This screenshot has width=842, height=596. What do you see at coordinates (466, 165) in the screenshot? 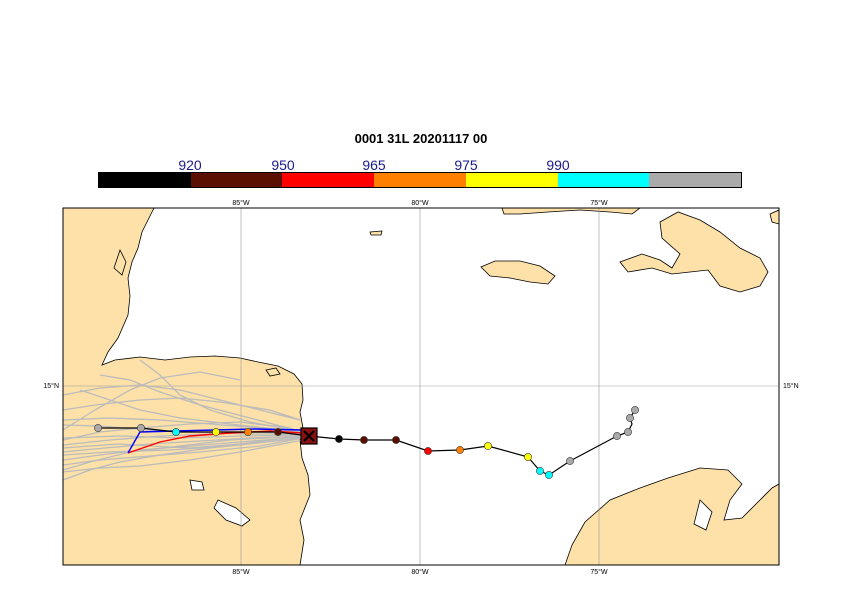
I see `colorbar-label-975: 975` at bounding box center [466, 165].